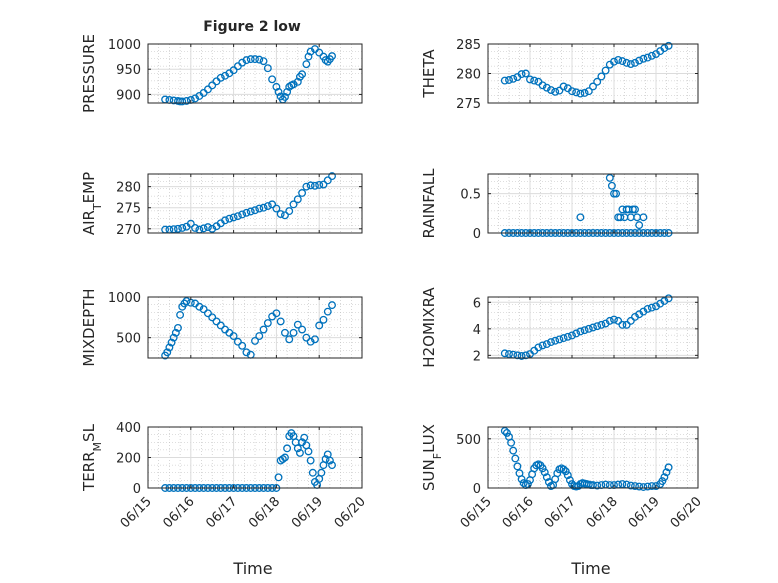  Describe the element at coordinates (128, 459) in the screenshot. I see `y-tick-label: 200` at that location.